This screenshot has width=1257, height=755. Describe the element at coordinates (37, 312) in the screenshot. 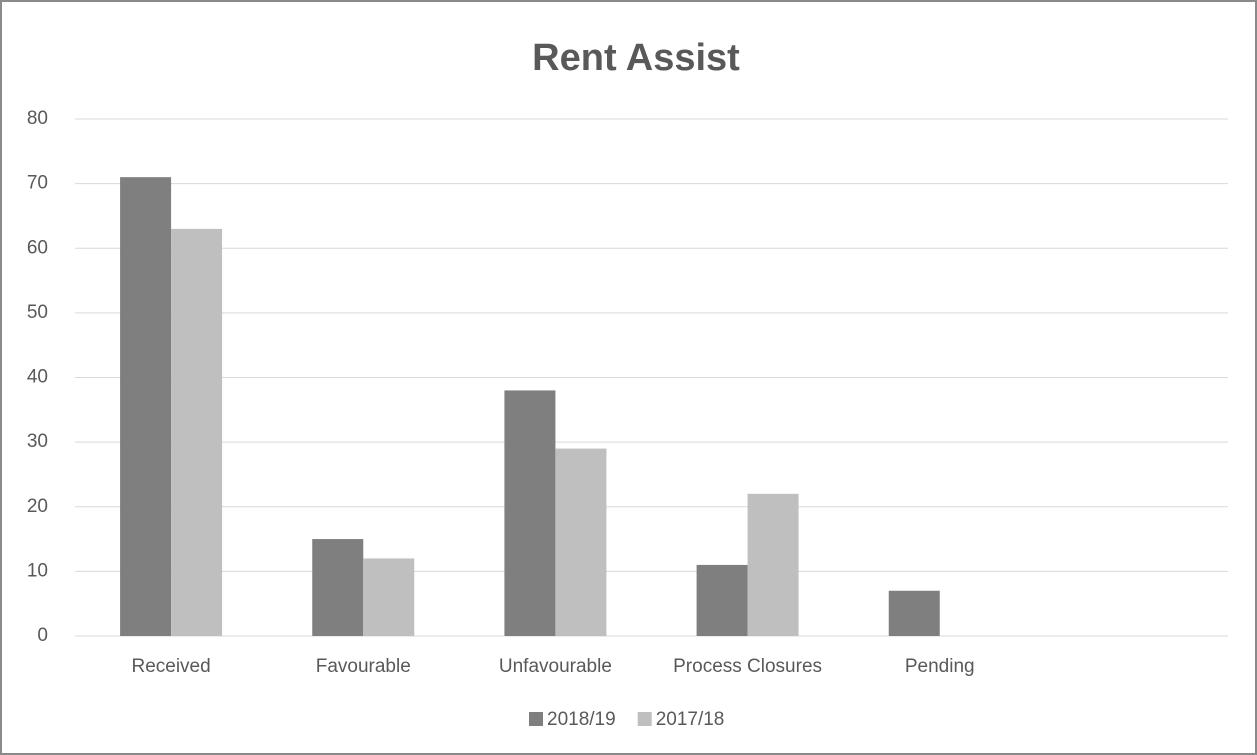

I see `y-tick-label: 50` at that location.